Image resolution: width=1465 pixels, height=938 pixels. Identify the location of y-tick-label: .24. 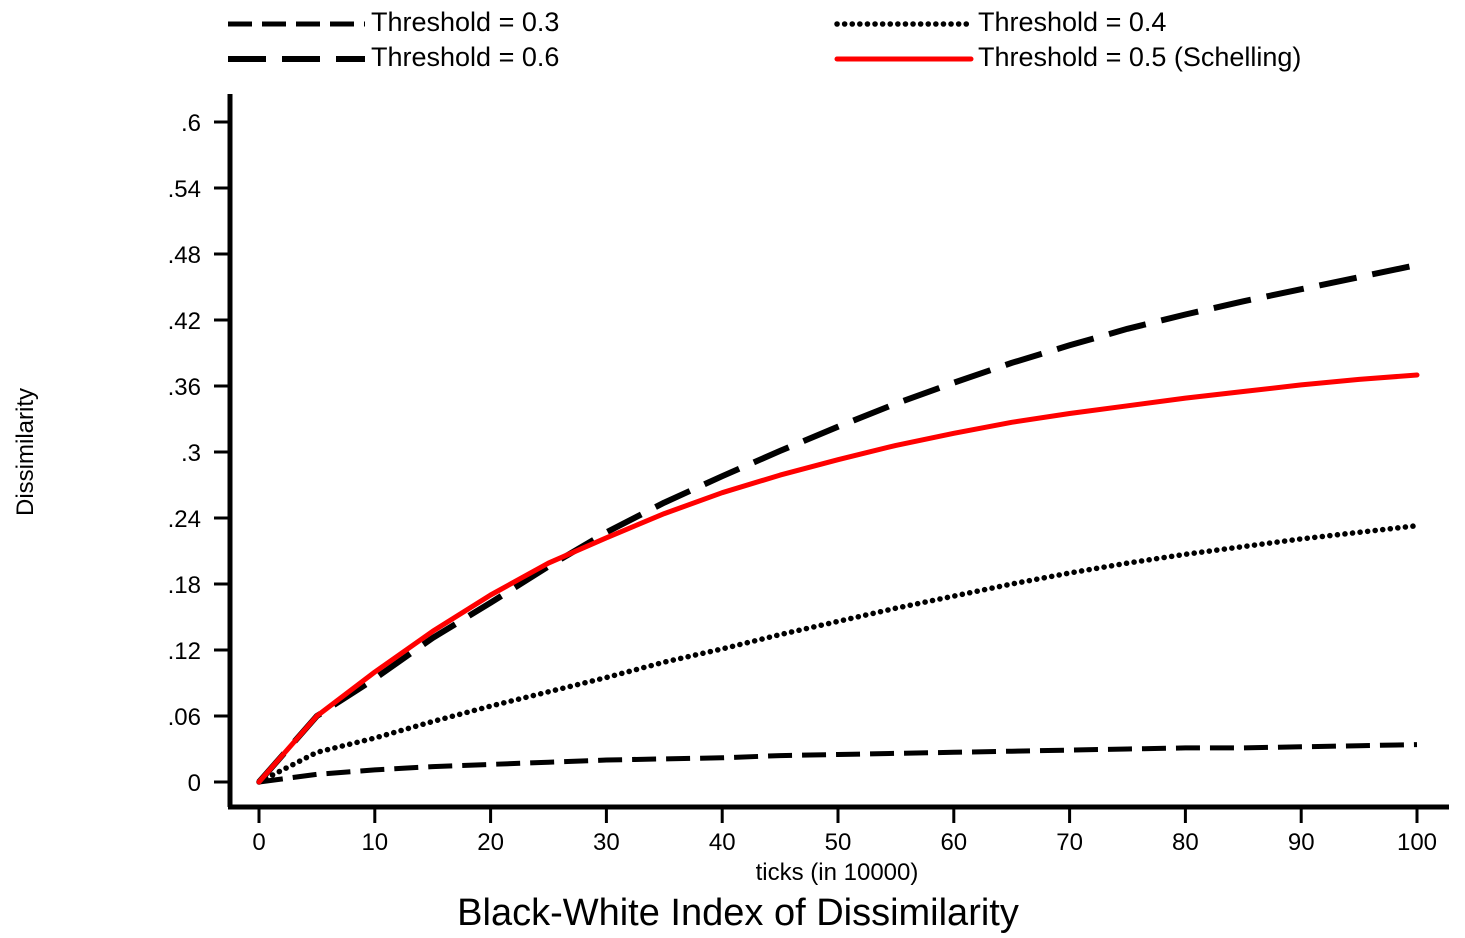
(184, 519).